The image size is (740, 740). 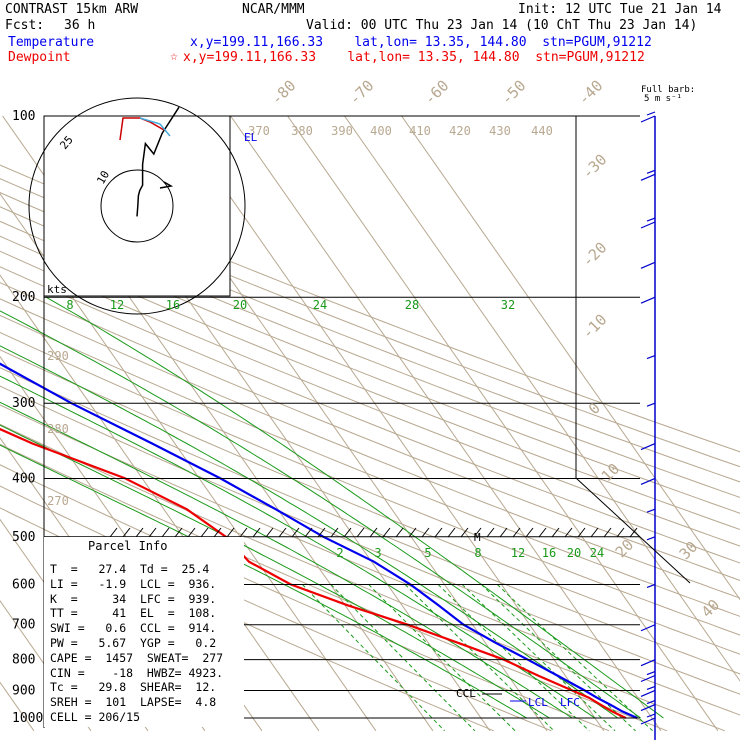 I want to click on hodograph-trace, so click(x=158, y=161).